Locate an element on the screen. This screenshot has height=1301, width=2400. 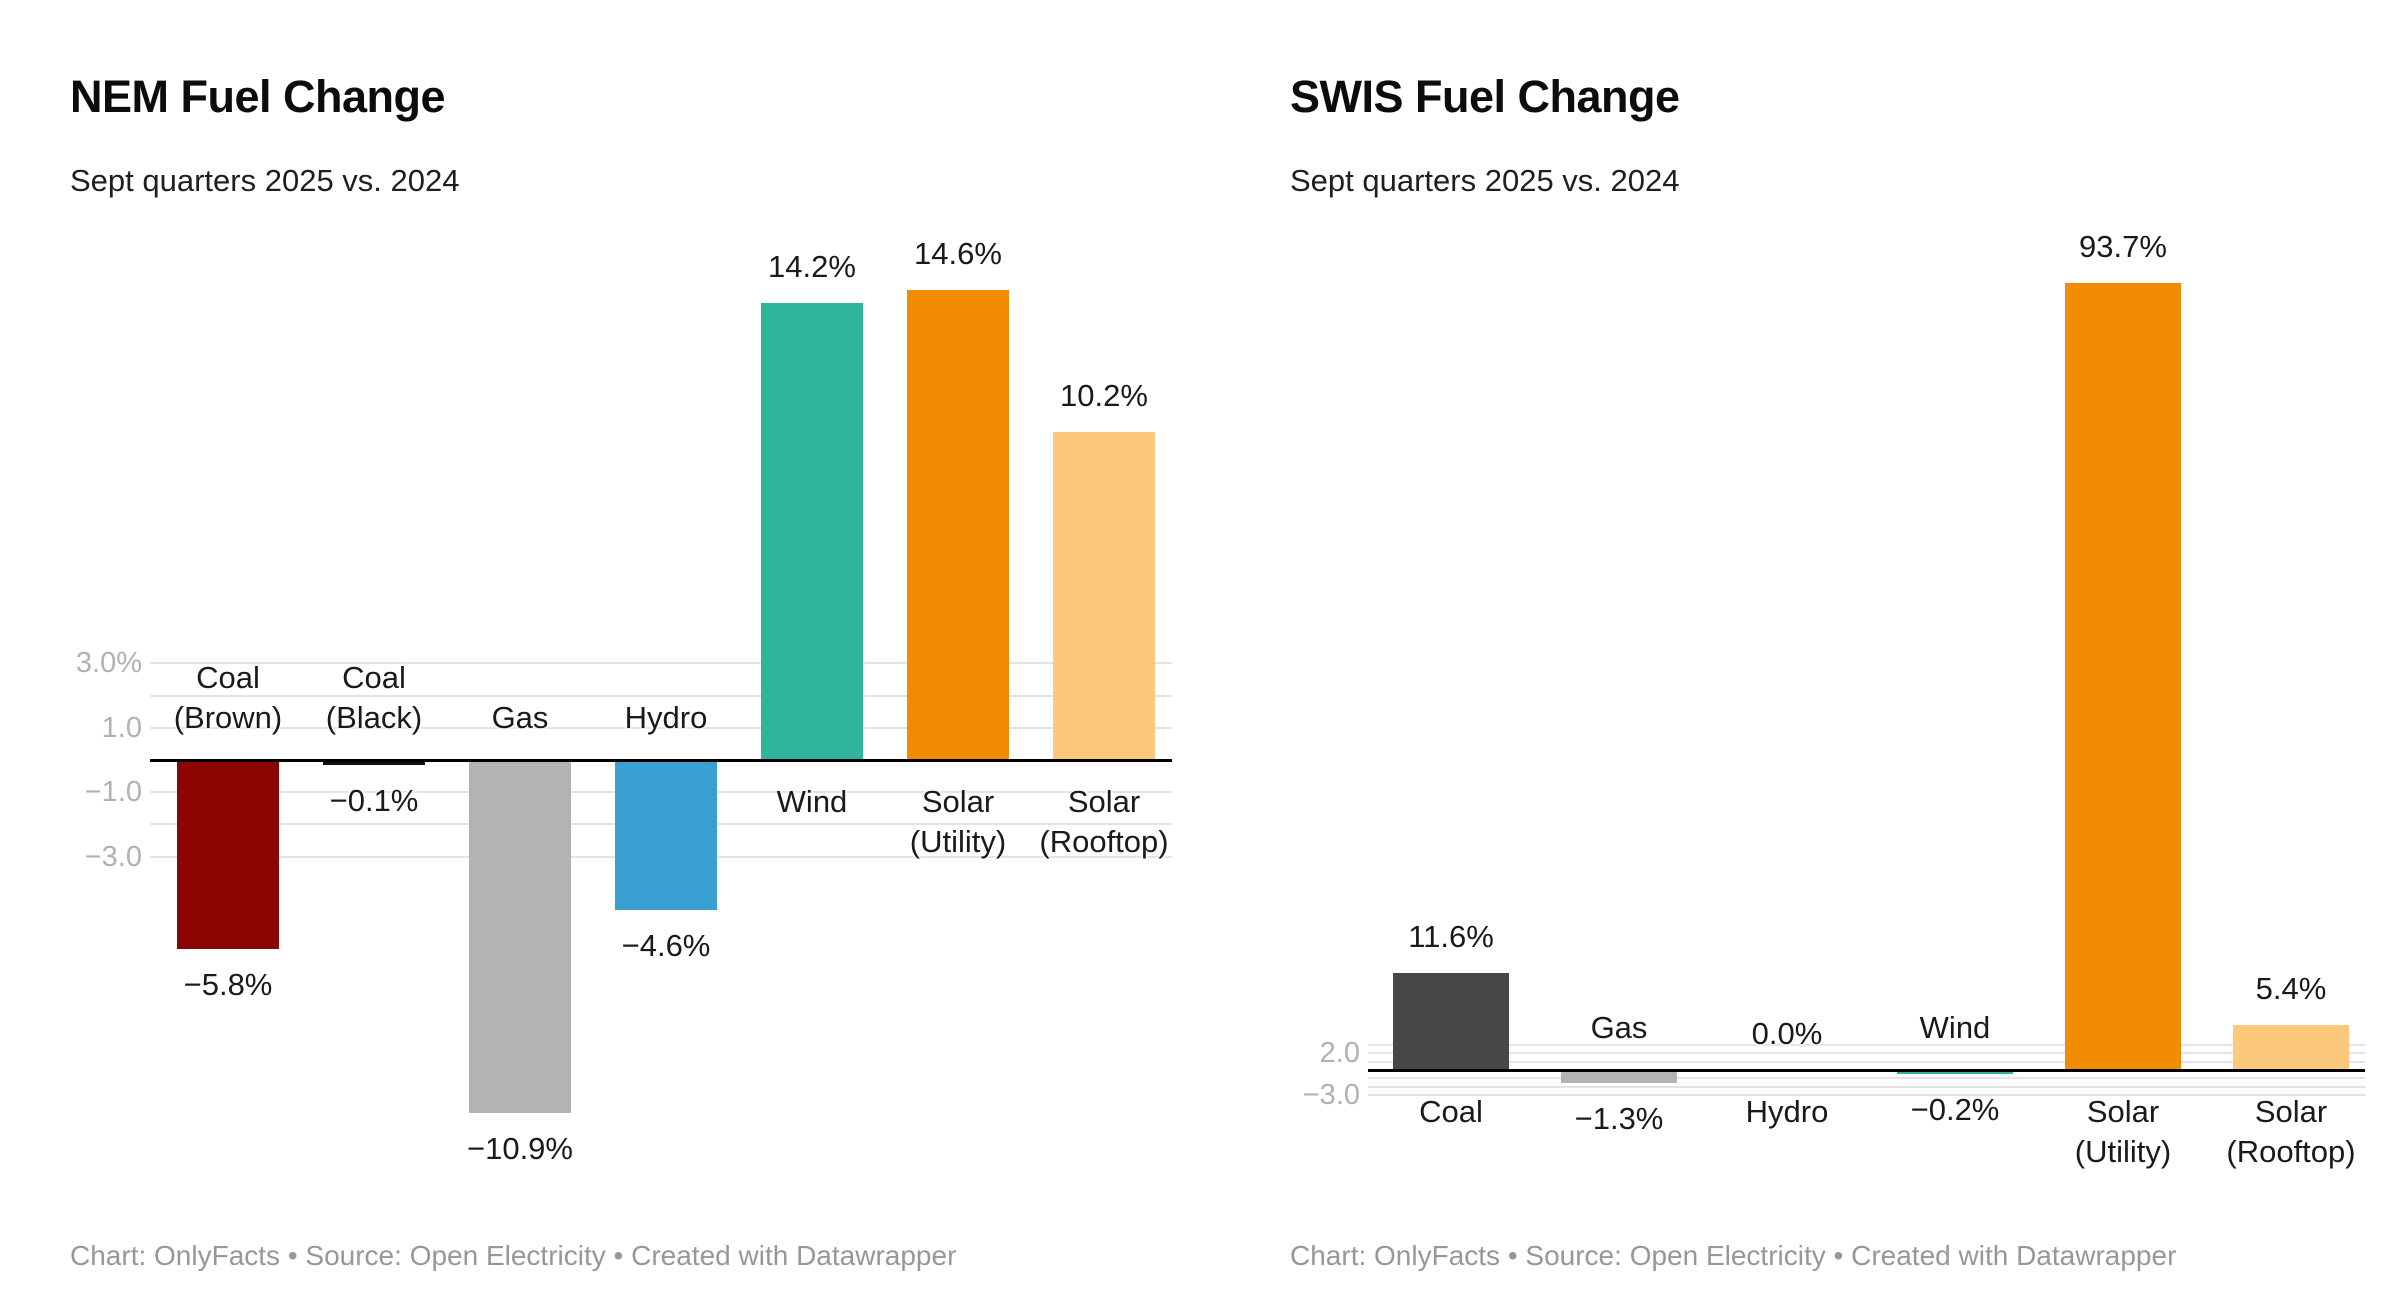
value-label-solar-rooftop: 10.2% is located at coordinates (1104, 395).